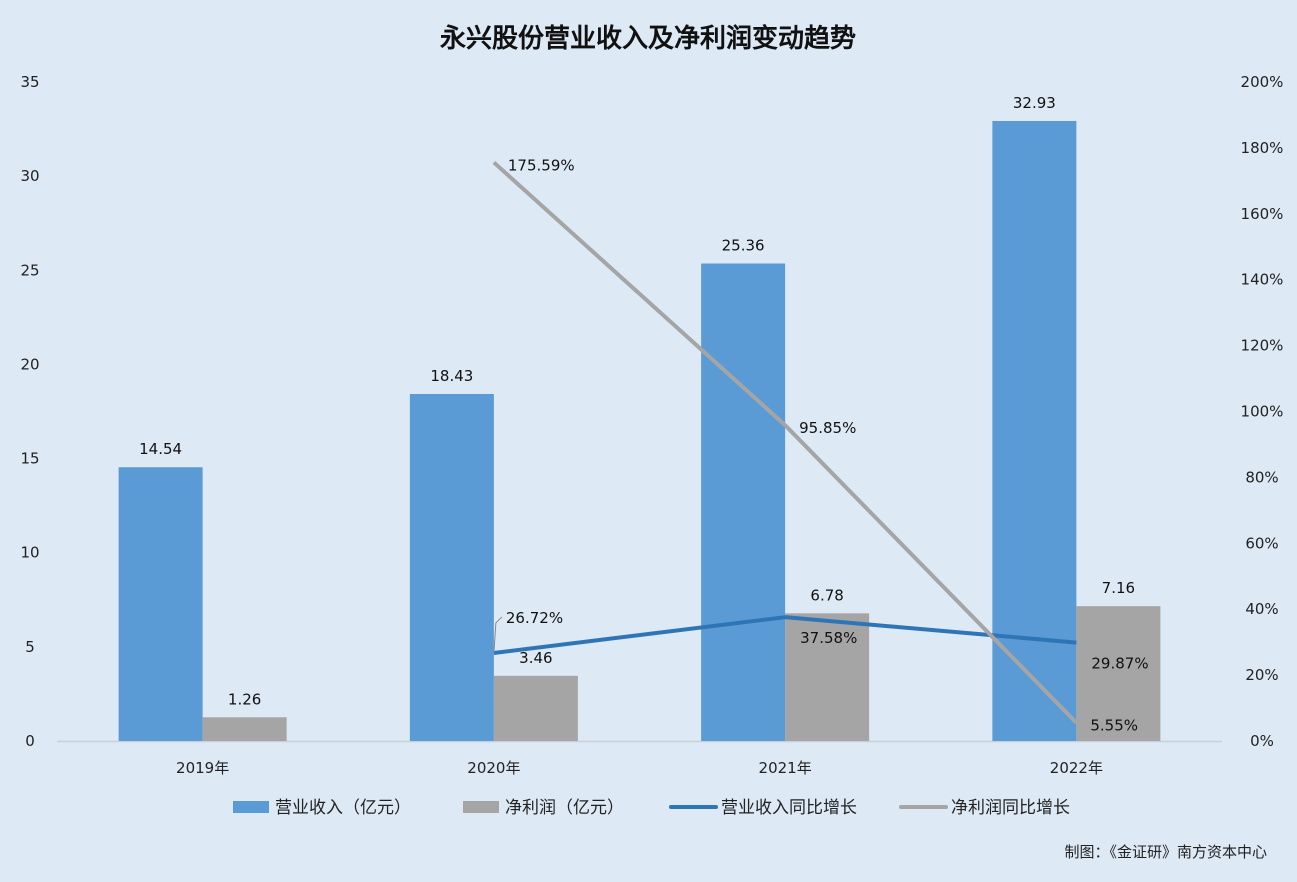 Image resolution: width=1297 pixels, height=882 pixels. What do you see at coordinates (29, 82) in the screenshot?
I see `left-tick-label: 35` at bounding box center [29, 82].